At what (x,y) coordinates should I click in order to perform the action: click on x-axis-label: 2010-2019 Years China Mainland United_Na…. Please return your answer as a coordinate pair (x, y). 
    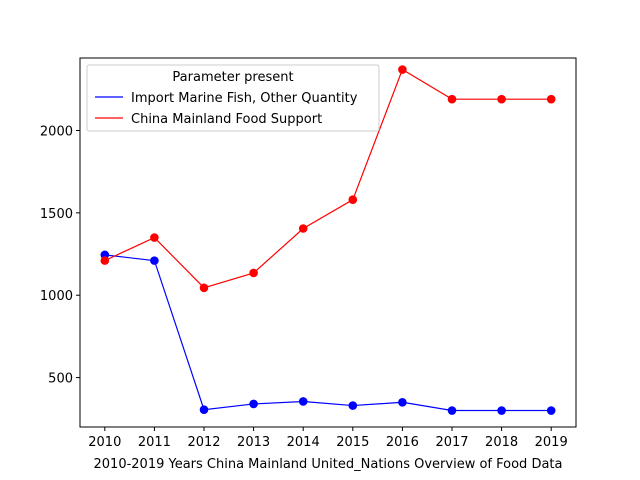
    Looking at the image, I should click on (328, 464).